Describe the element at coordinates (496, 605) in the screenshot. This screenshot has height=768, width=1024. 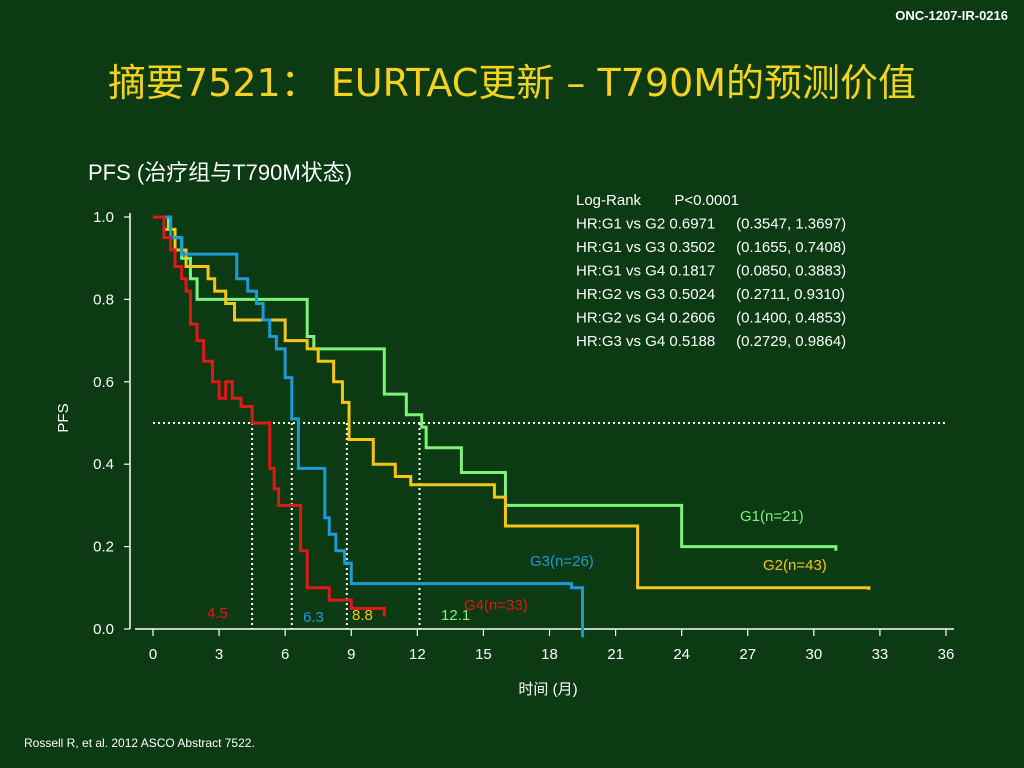
I see `series-label: G4(n=33)` at that location.